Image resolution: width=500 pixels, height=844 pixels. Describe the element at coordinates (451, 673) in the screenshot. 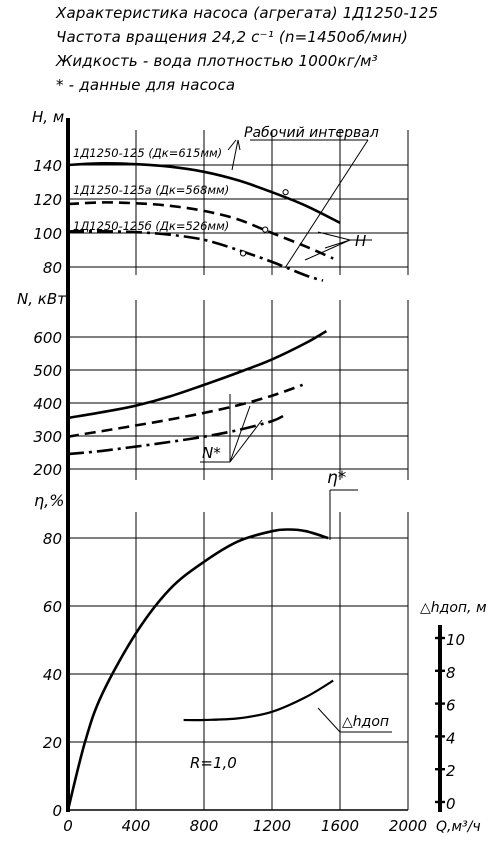

I see `npsh-tick-label: 8` at that location.